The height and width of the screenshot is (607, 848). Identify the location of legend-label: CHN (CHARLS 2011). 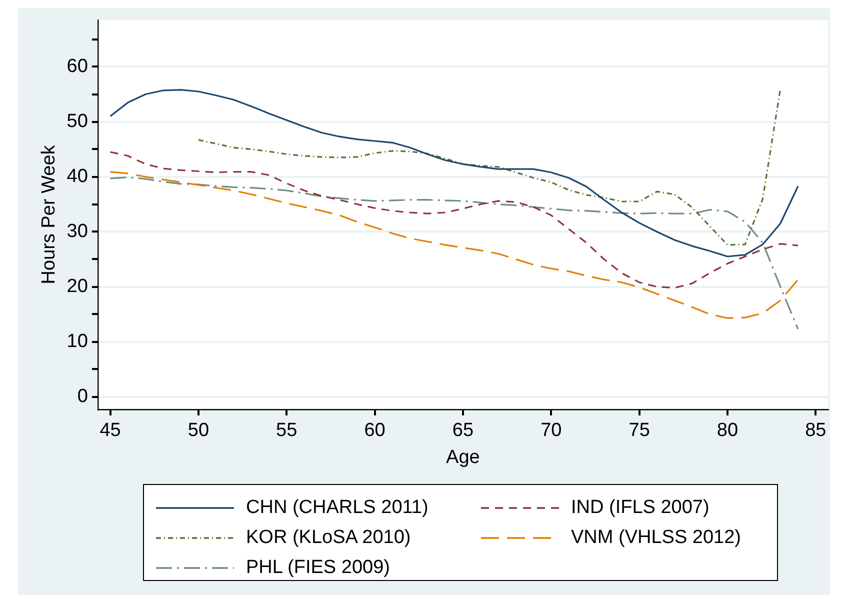
(337, 508).